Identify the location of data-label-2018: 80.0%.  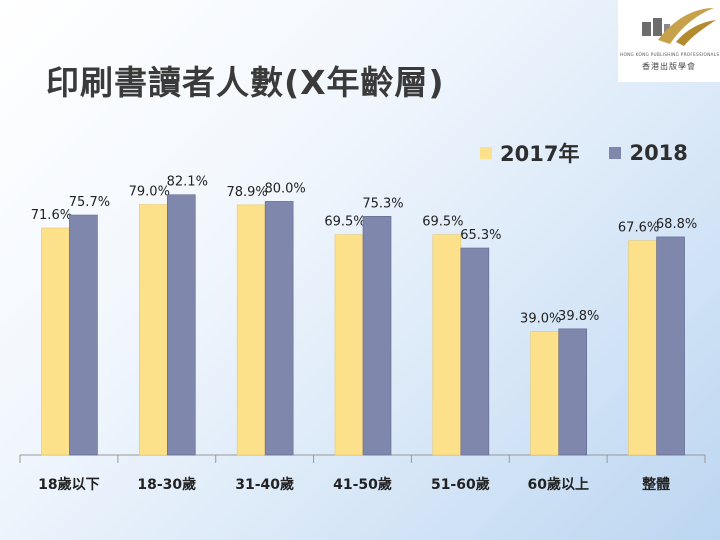
(284, 188).